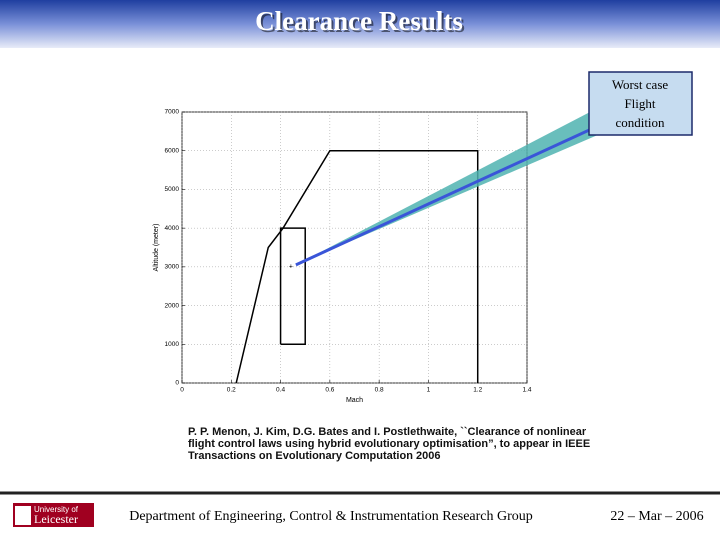  I want to click on logo-text: University of, so click(56, 509).